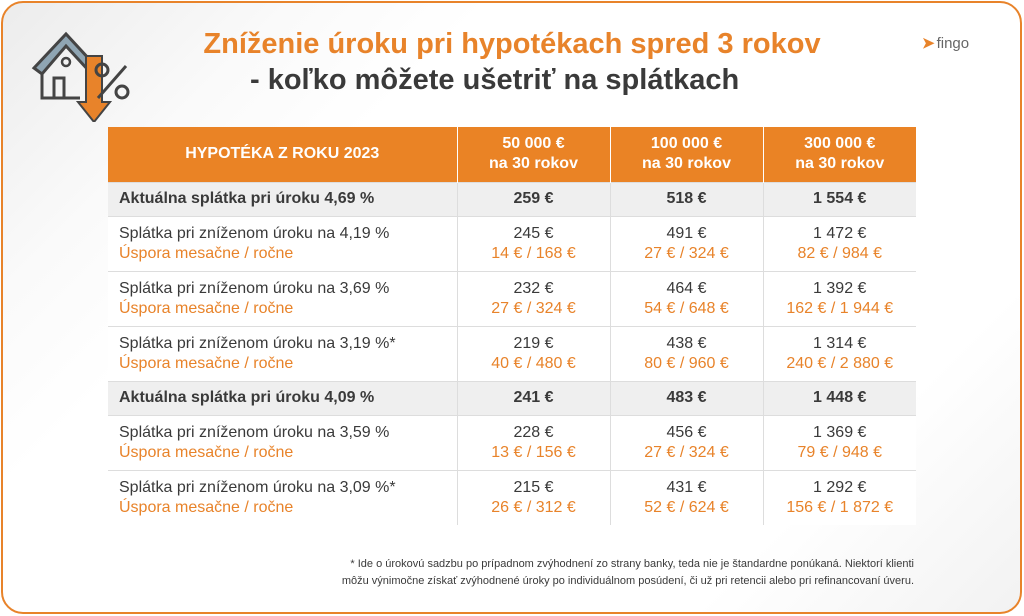  Describe the element at coordinates (839, 452) in the screenshot. I see `savings-value: 79 € / 948 €` at that location.